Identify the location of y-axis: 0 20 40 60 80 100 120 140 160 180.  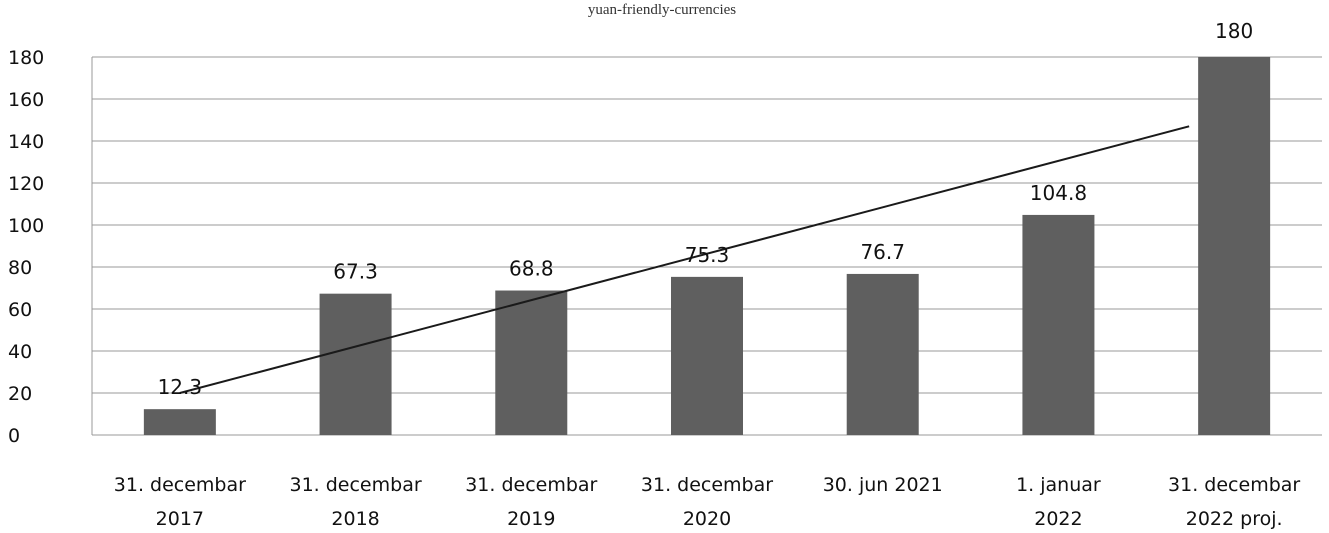
(26, 247).